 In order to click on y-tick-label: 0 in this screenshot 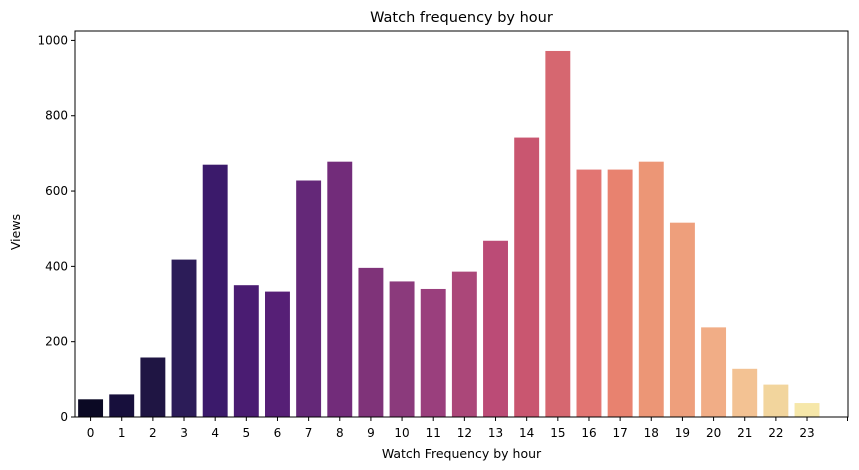, I will do `click(64, 417)`.